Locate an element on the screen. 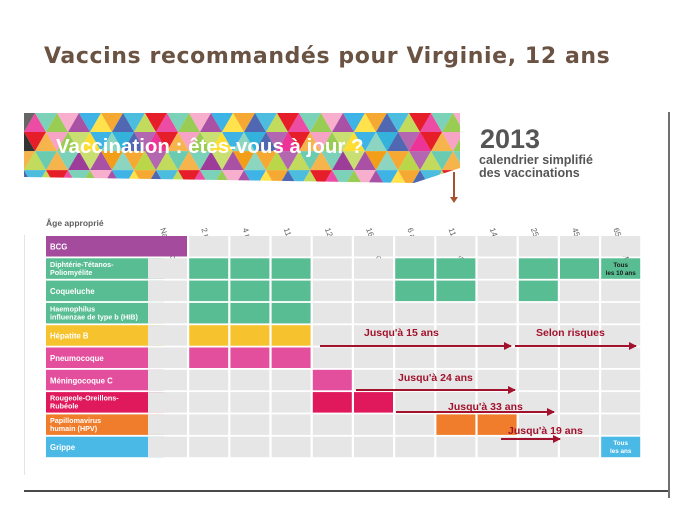 This screenshot has width=689, height=517. banner-question: Vaccination : êtes-vous à jour ? is located at coordinates (210, 146).